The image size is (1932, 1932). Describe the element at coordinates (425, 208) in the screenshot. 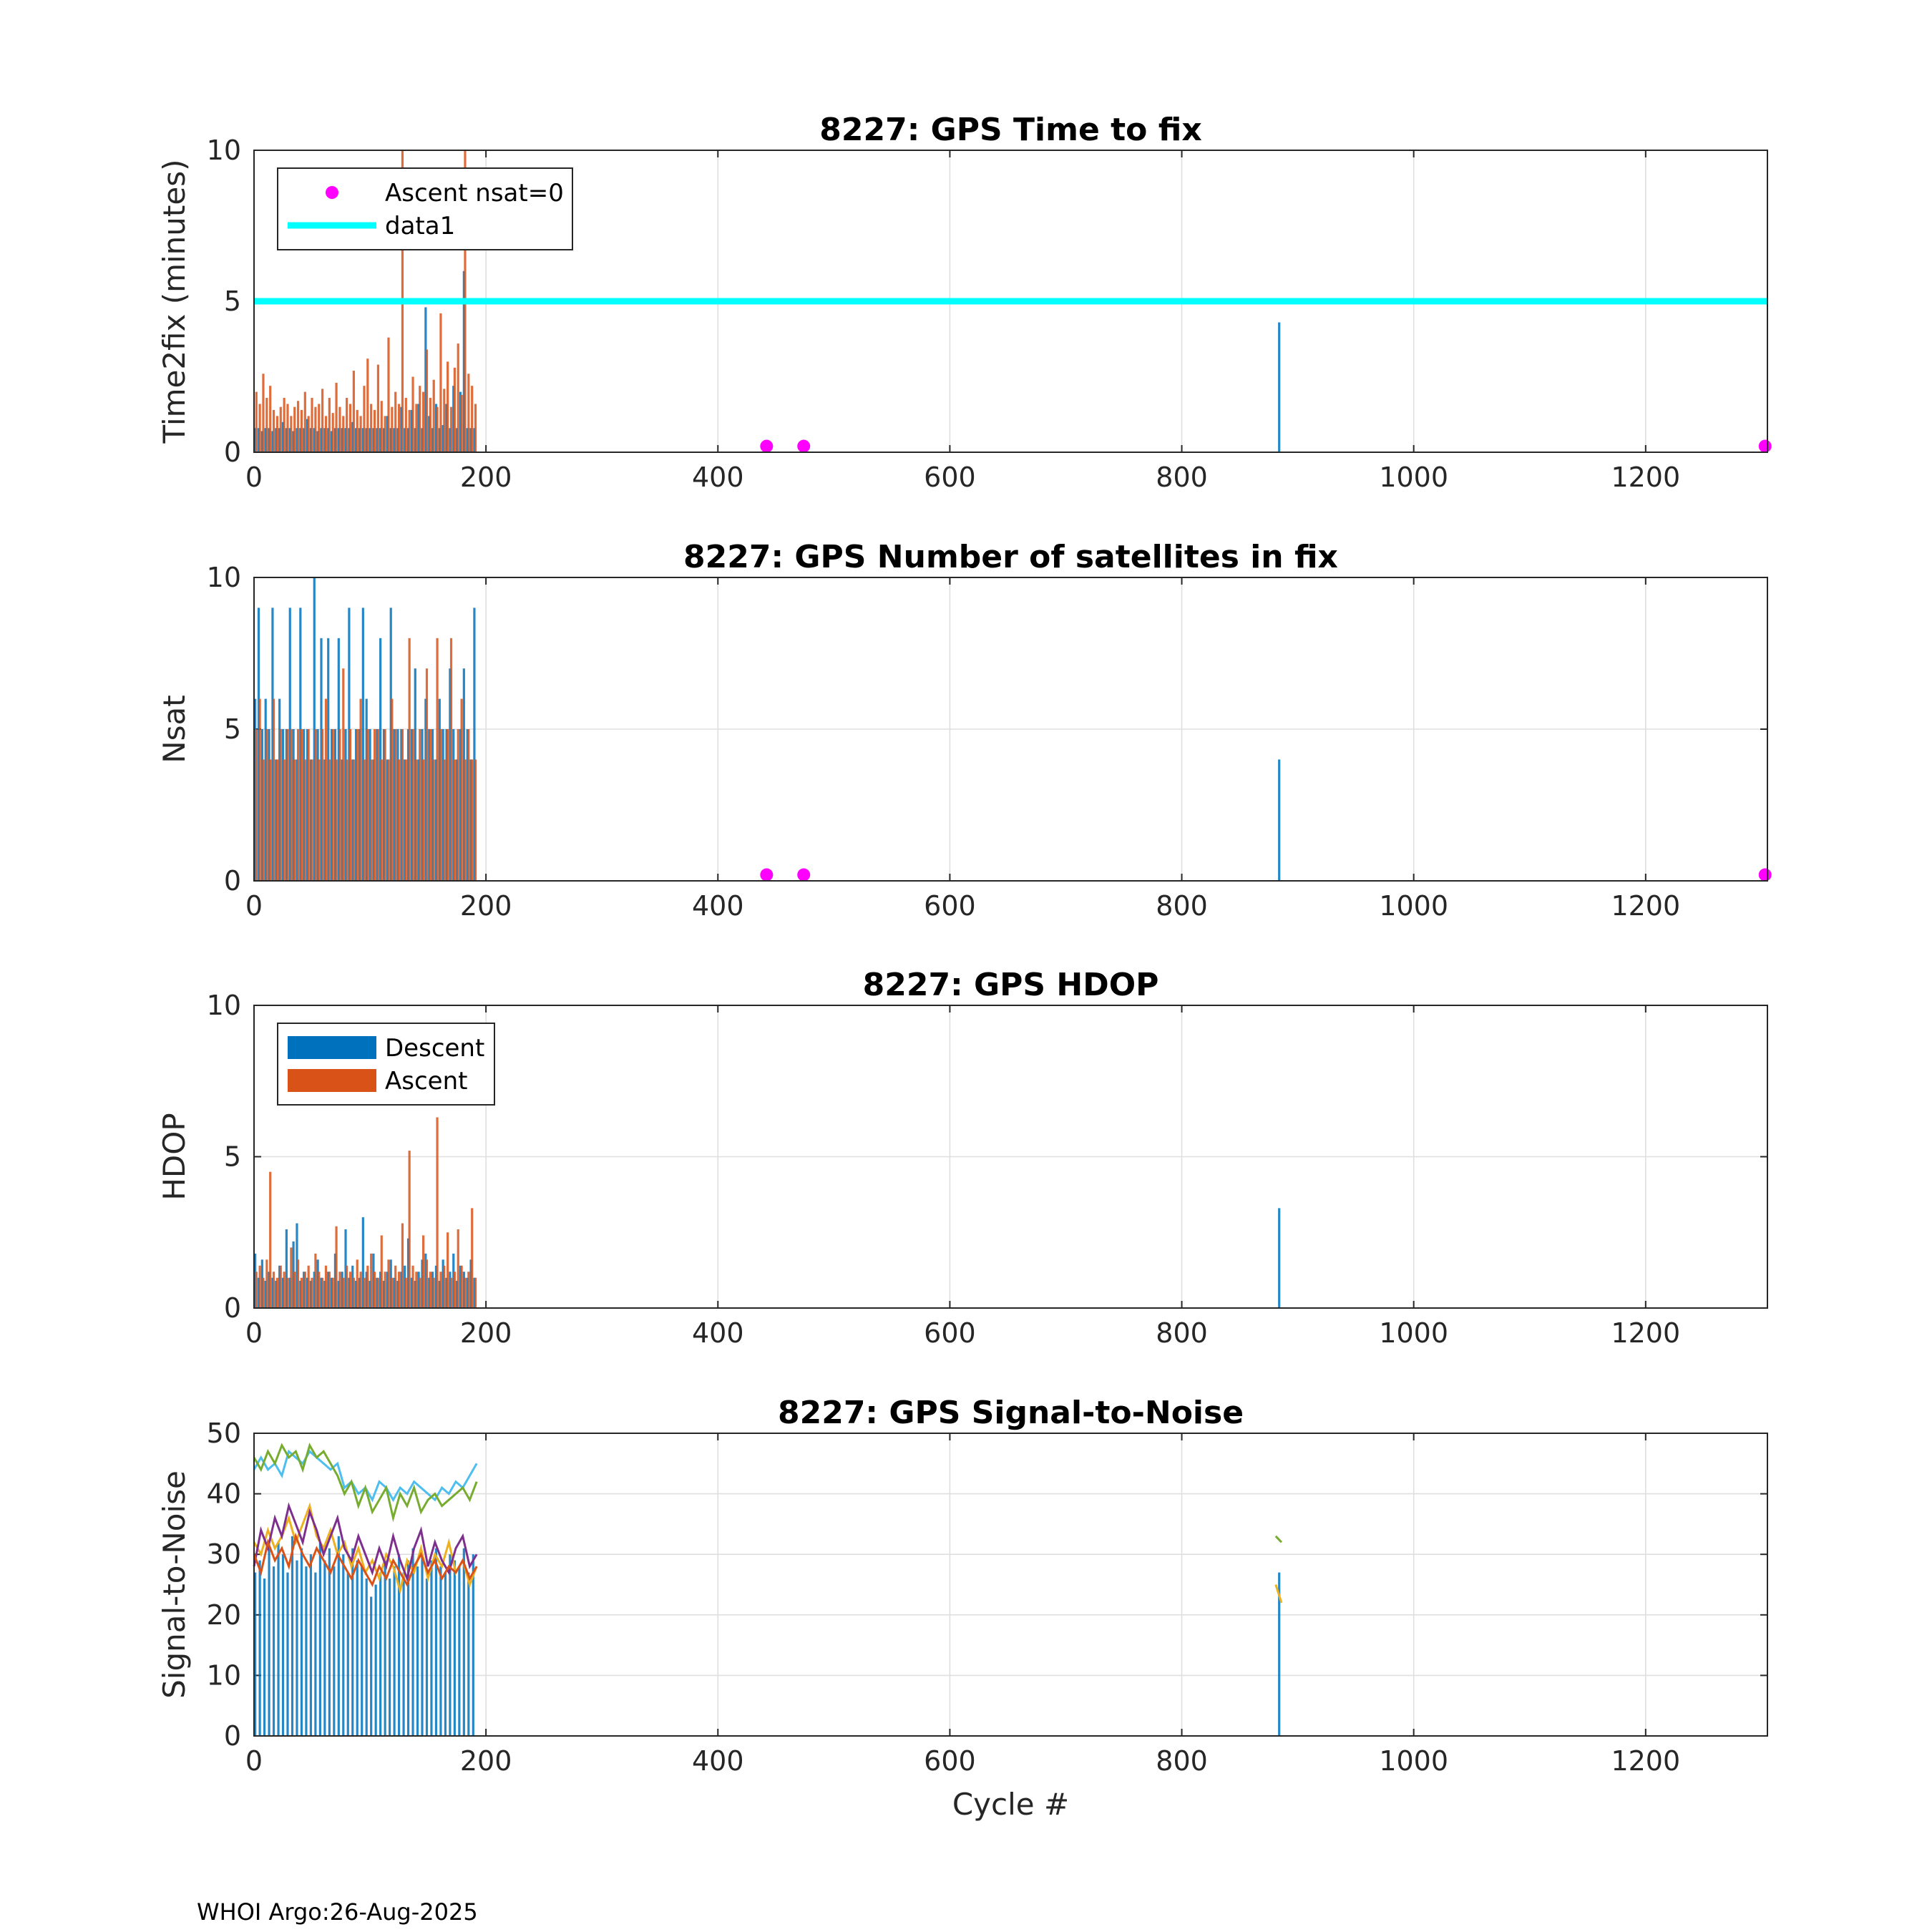

I see `legend-box` at that location.